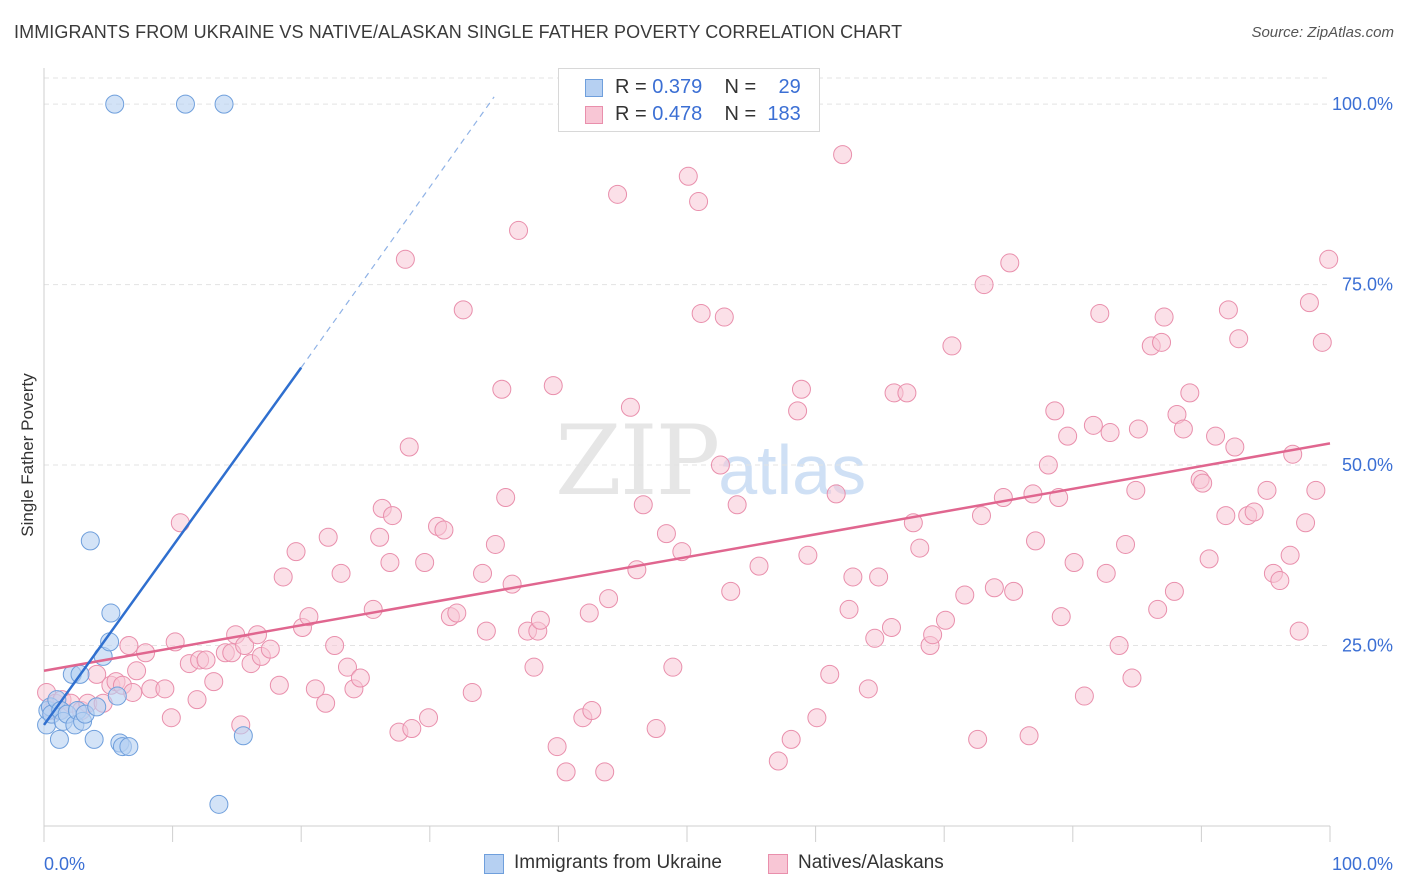  Describe the element at coordinates (1367, 465) in the screenshot. I see `y-tick-label: 50.0%` at that location.